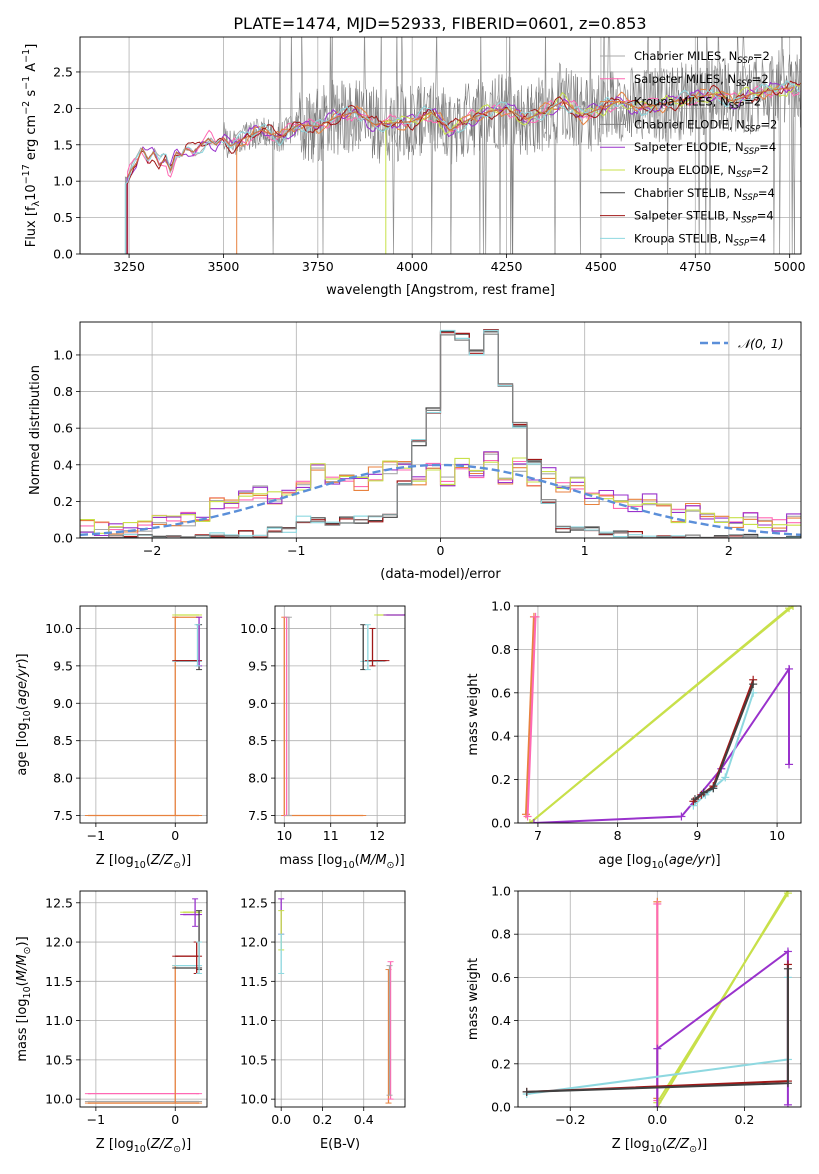  What do you see at coordinates (224, 266) in the screenshot?
I see `x-tick-label: 3500` at bounding box center [224, 266].